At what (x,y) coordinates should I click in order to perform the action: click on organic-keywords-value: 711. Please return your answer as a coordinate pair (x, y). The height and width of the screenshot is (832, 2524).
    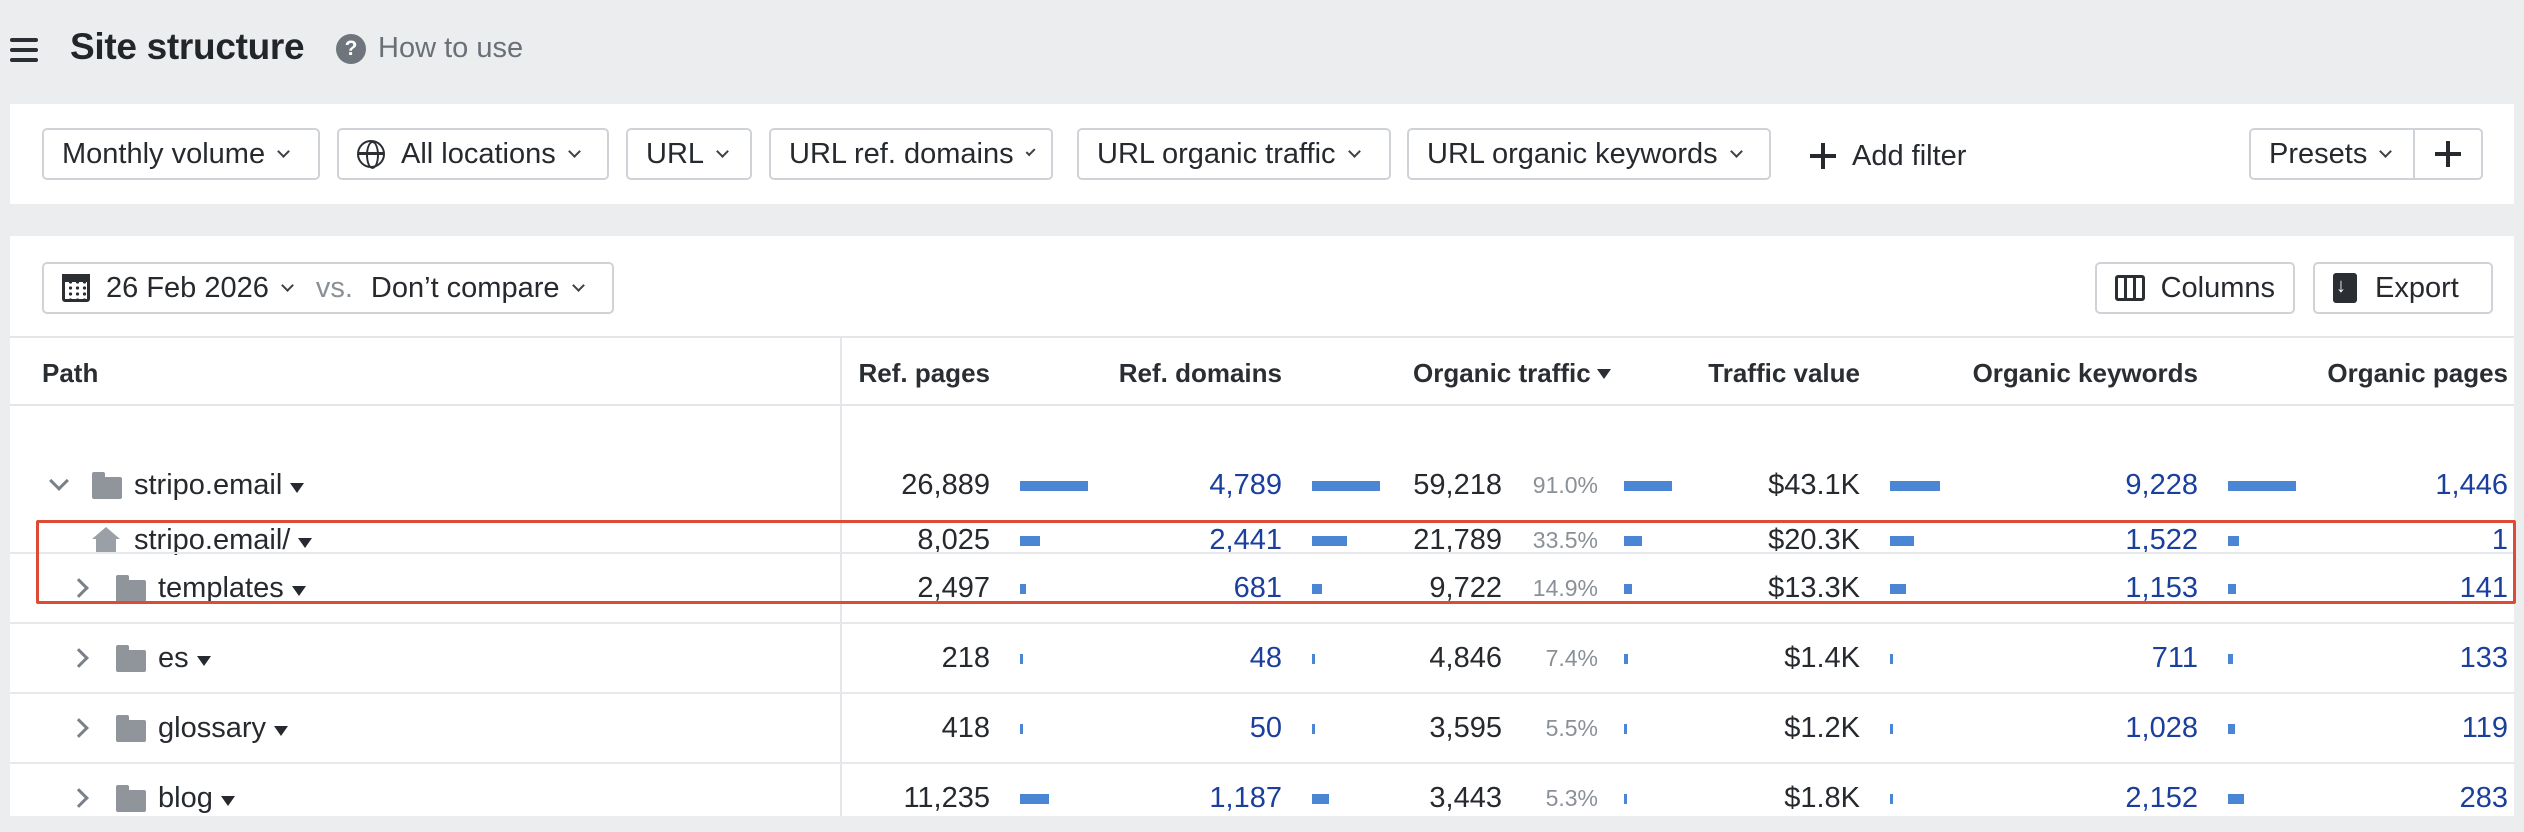
    Looking at the image, I should click on (2174, 658).